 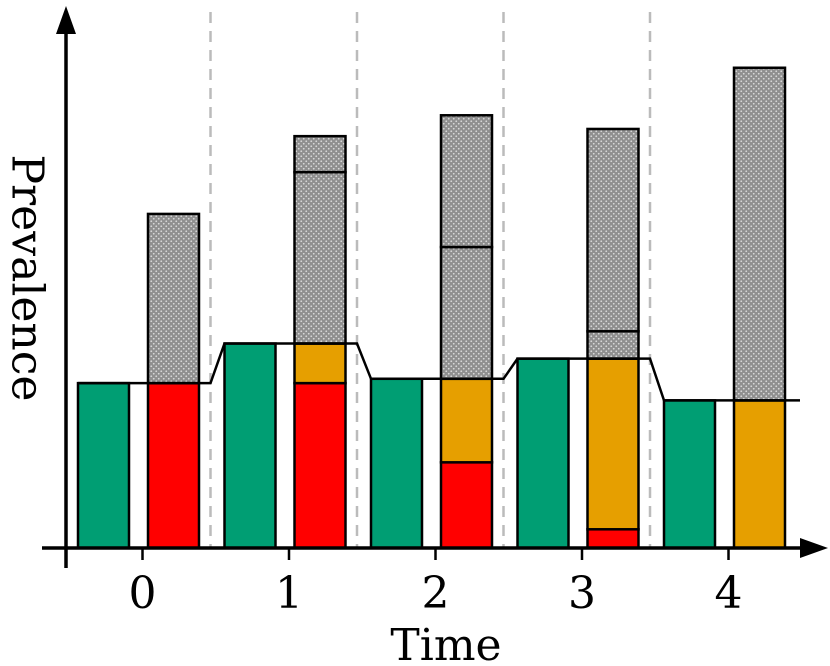 I want to click on step-line, so click(x=439, y=372).